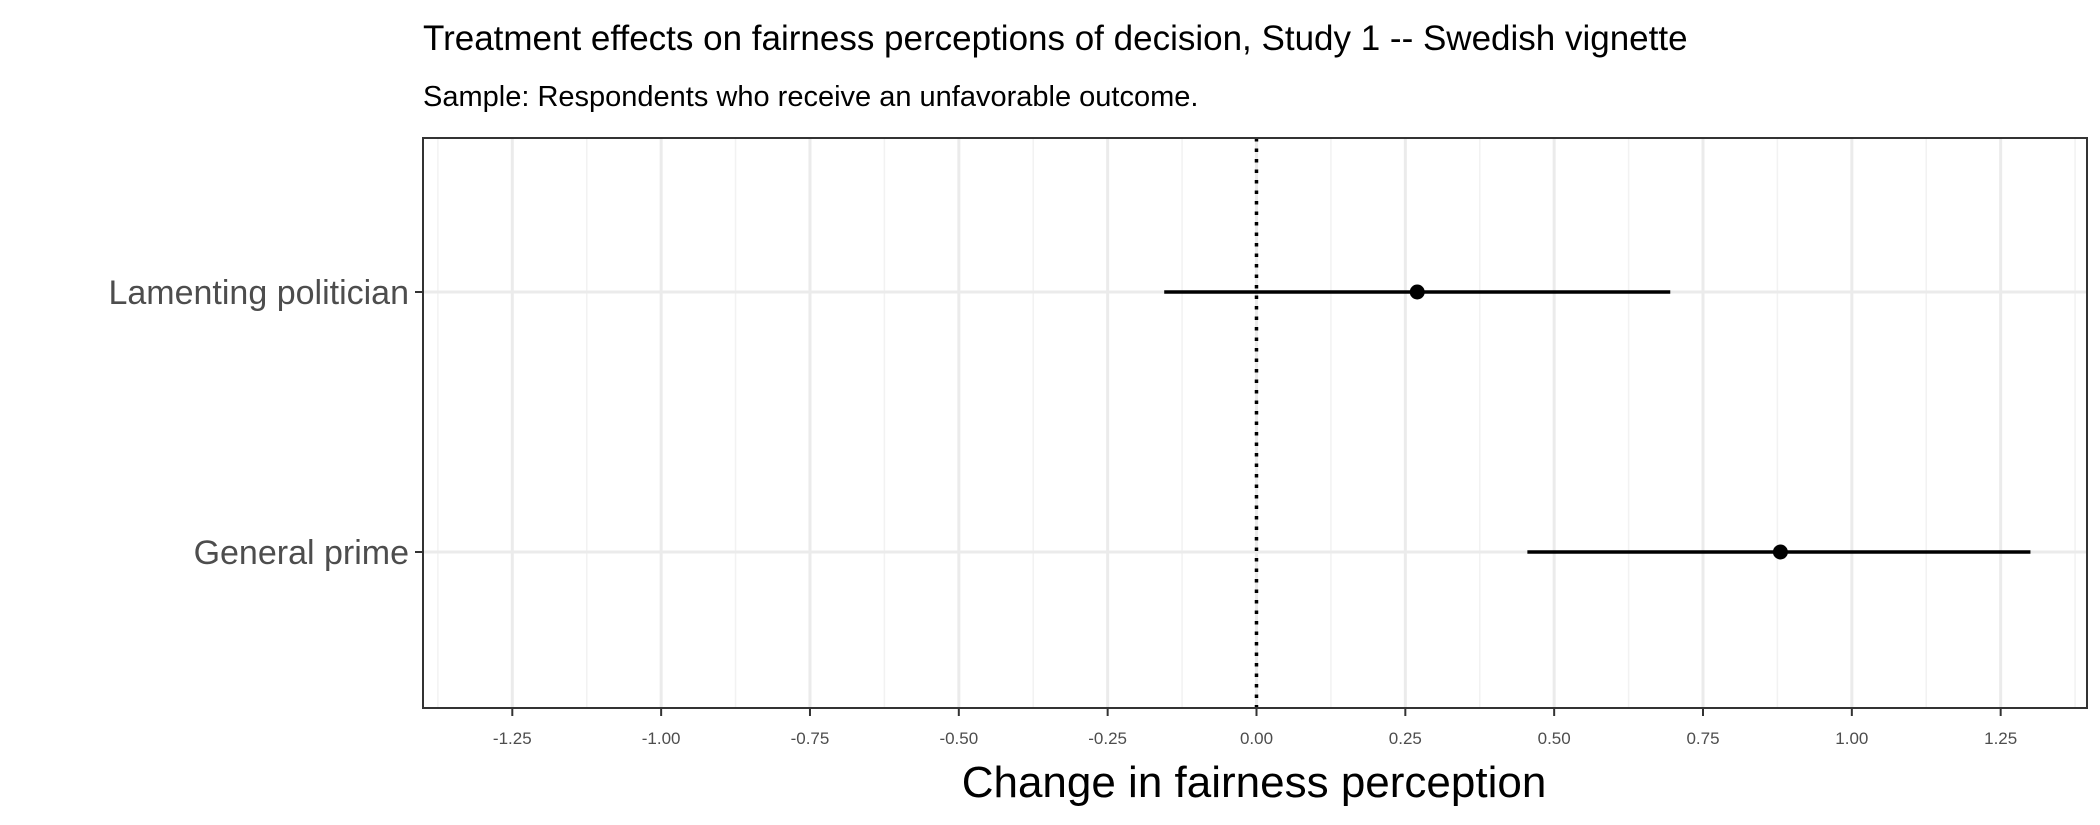 This screenshot has width=2100, height=825. I want to click on x-tick-label: -0.50, so click(958, 738).